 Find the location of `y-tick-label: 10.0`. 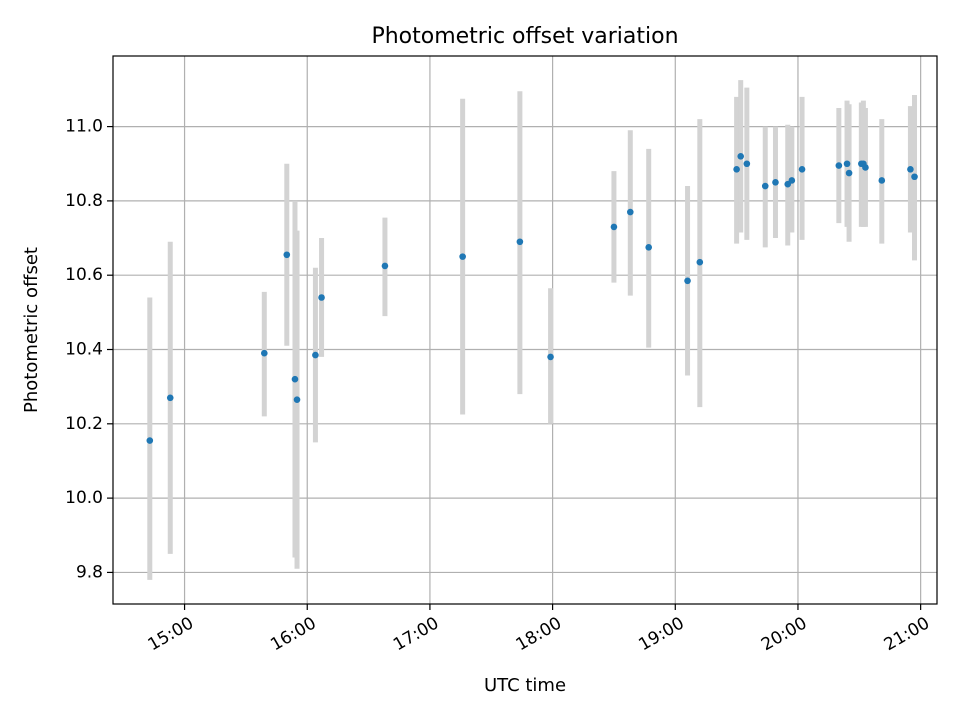

y-tick-label: 10.0 is located at coordinates (84, 498).